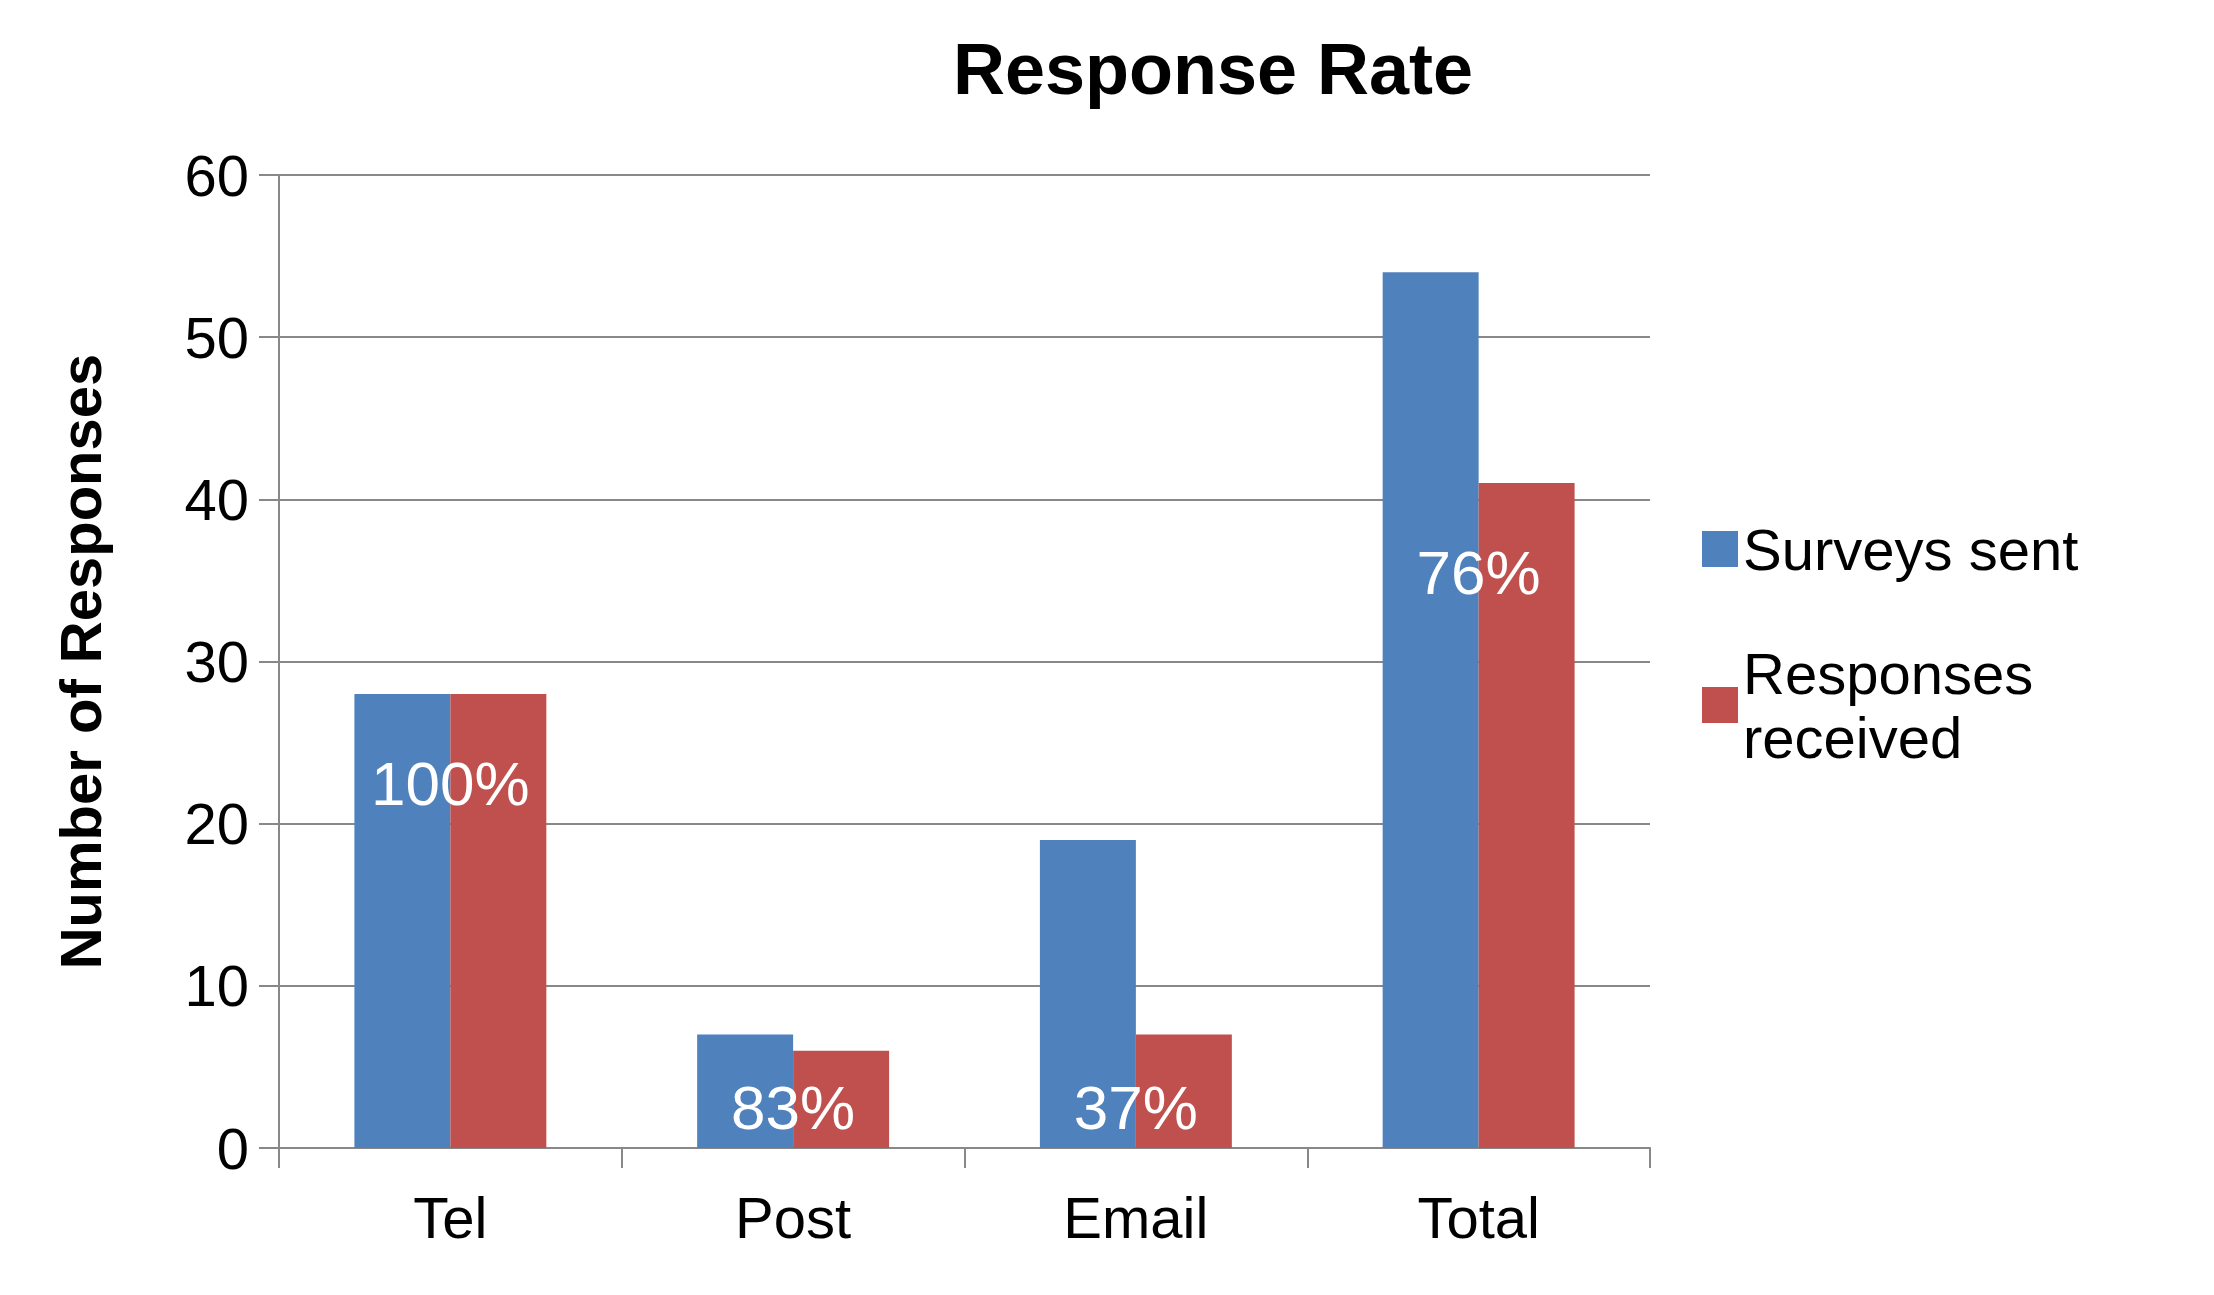 The height and width of the screenshot is (1295, 2214). Describe the element at coordinates (216, 499) in the screenshot. I see `y-tick-label: 40` at that location.